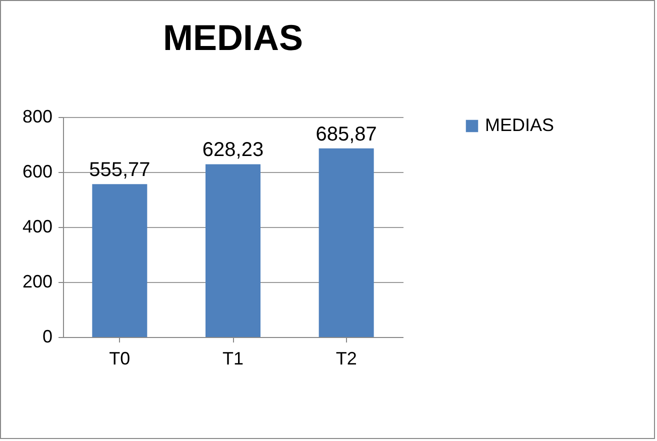 Image resolution: width=657 pixels, height=441 pixels. Describe the element at coordinates (346, 358) in the screenshot. I see `x-tick-label: T2` at that location.